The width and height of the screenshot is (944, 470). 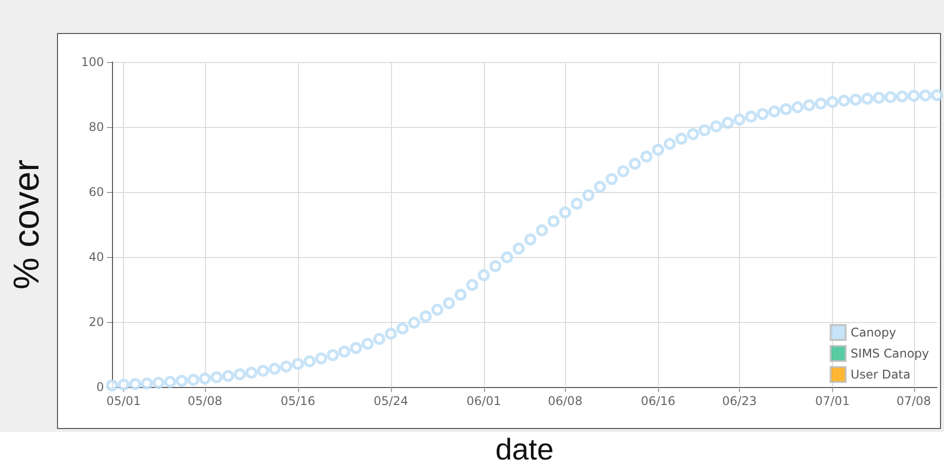 I want to click on y-tick-label: 80, so click(x=96, y=127).